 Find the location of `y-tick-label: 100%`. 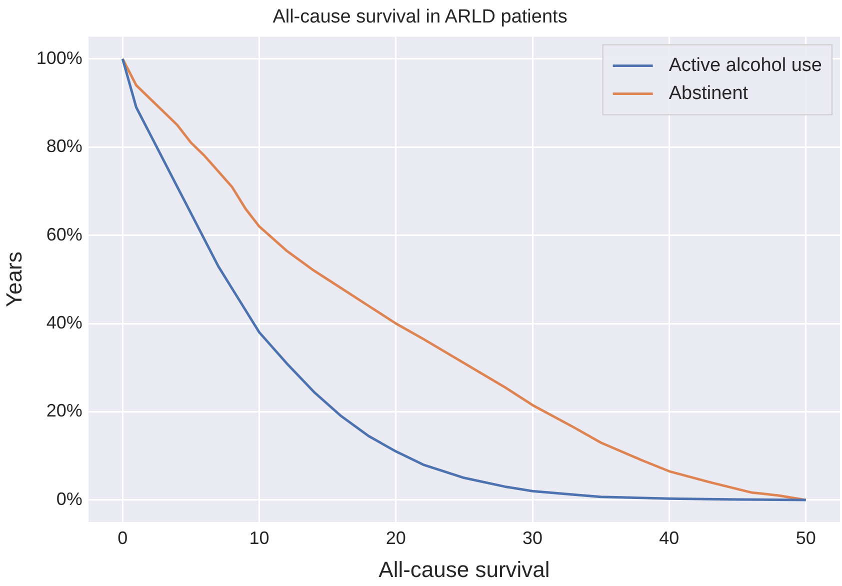

y-tick-label: 100% is located at coordinates (59, 58).